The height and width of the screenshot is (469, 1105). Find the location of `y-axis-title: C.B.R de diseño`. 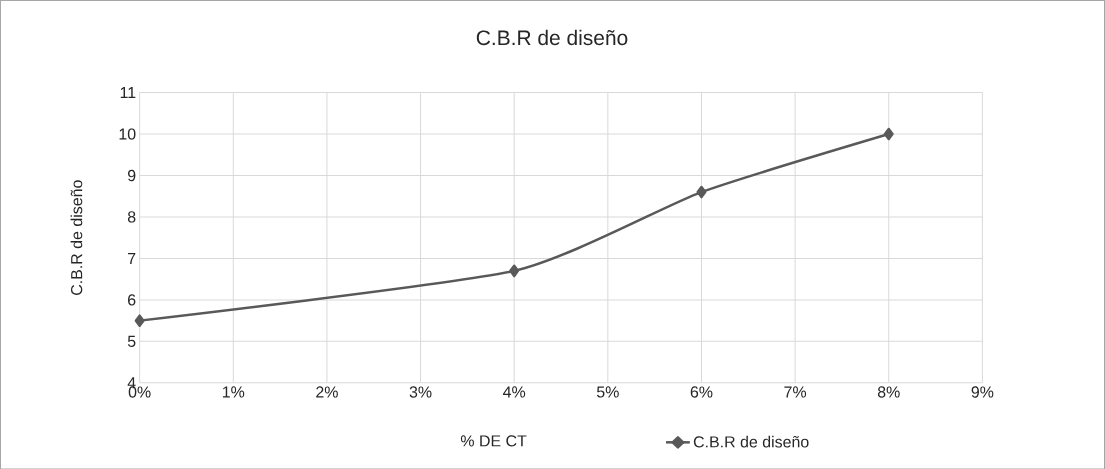

y-axis-title: C.B.R de diseño is located at coordinates (76, 237).